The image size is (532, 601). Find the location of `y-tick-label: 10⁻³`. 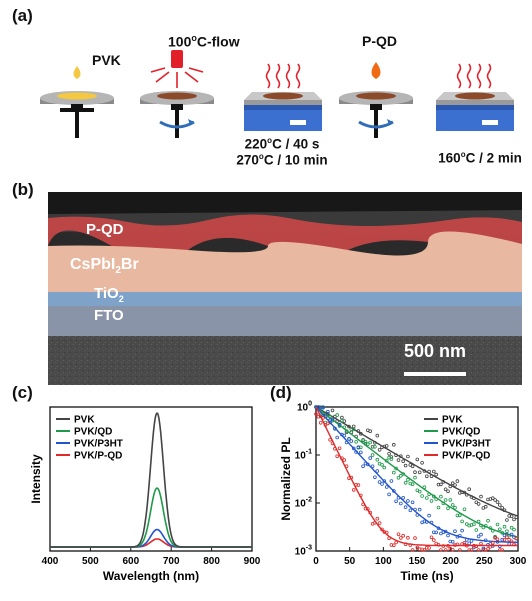

y-tick-label: 10⁻³ is located at coordinates (303, 551).